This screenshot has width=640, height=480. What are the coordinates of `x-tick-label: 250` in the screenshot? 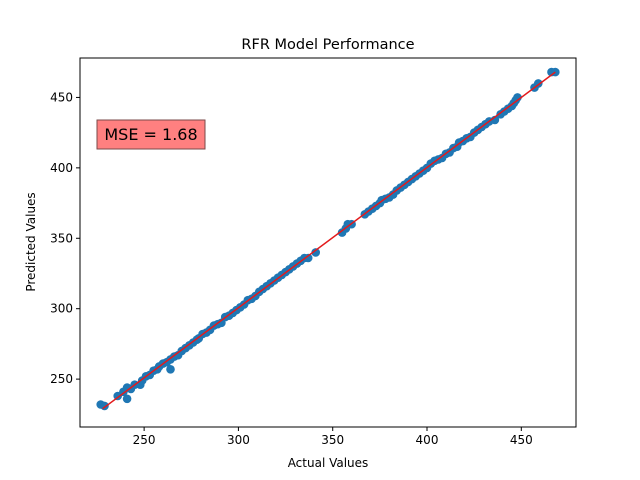 It's located at (144, 440).